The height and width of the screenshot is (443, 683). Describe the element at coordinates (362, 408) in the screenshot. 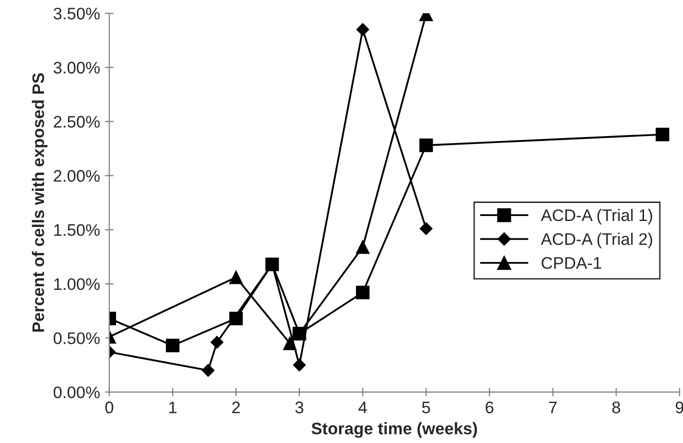

I see `x-tick-label: 4` at that location.